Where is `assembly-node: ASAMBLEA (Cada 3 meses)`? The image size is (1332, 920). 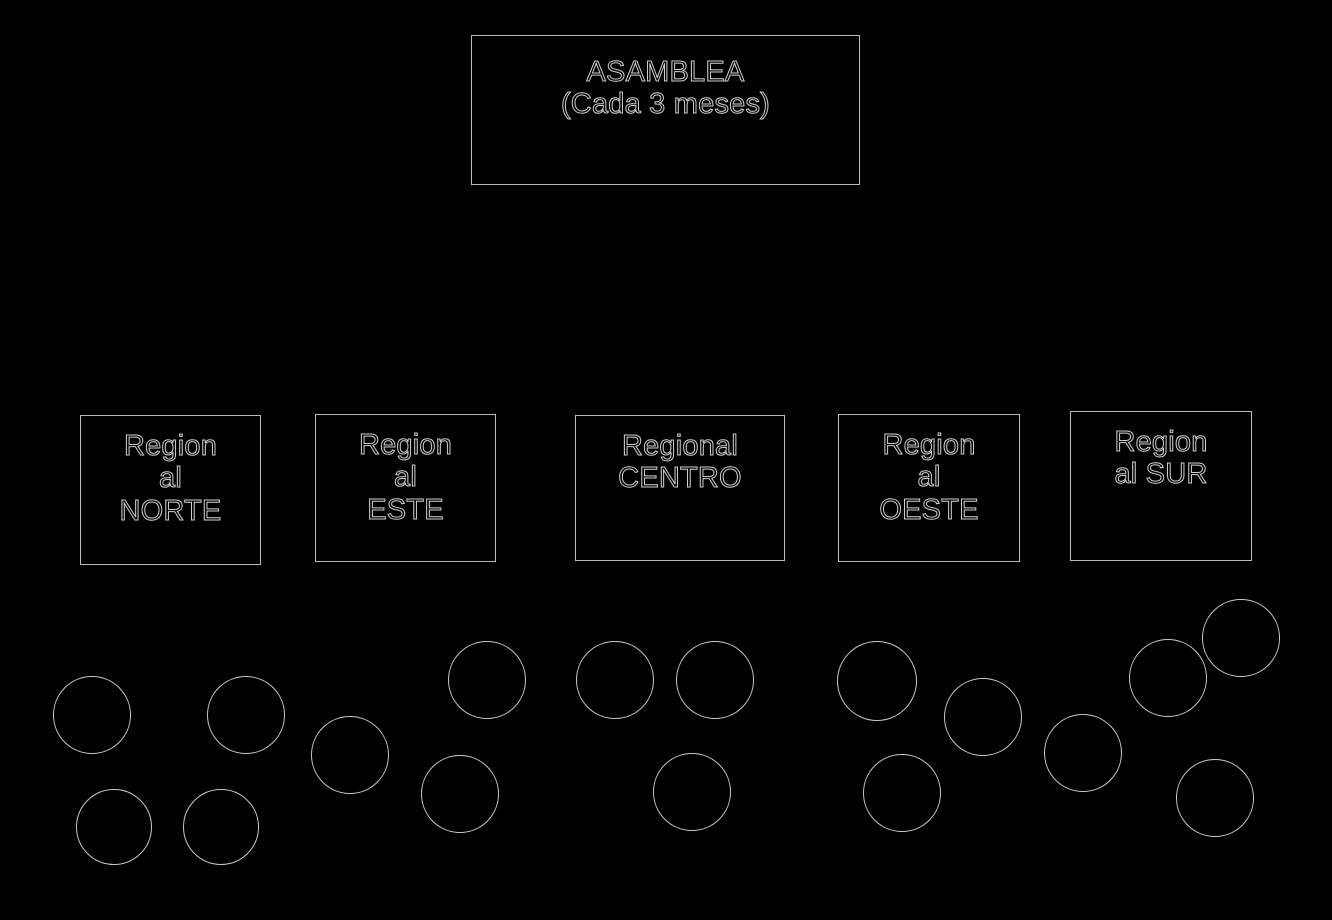 assembly-node: ASAMBLEA (Cada 3 meses) is located at coordinates (665, 110).